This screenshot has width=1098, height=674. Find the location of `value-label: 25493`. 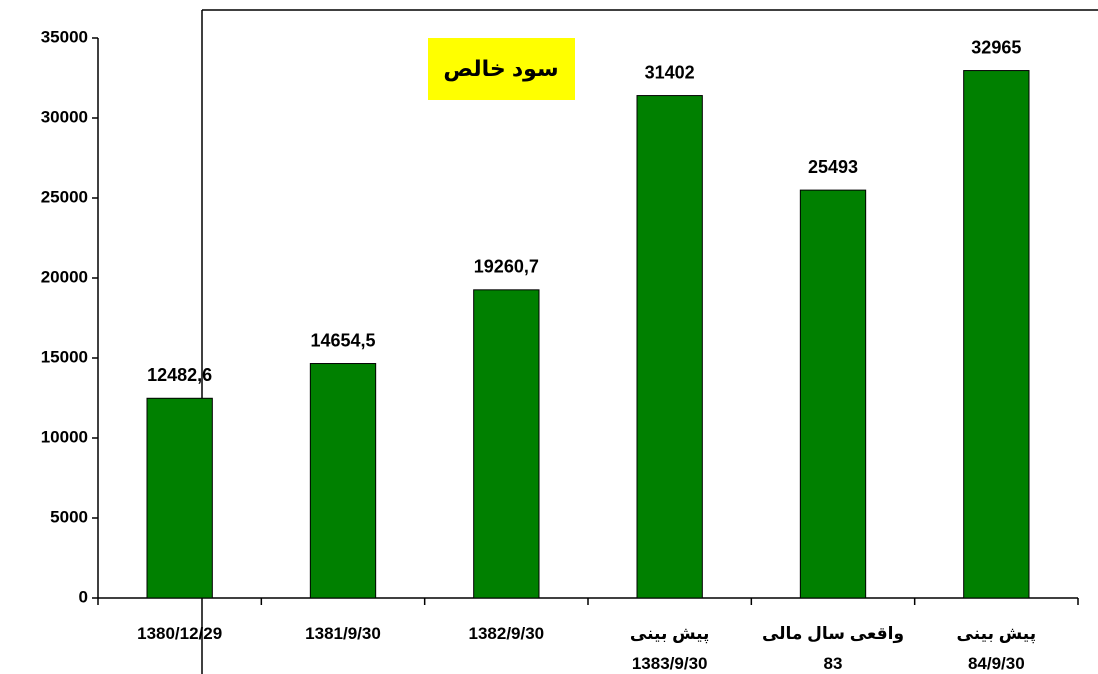

value-label: 25493 is located at coordinates (833, 167).